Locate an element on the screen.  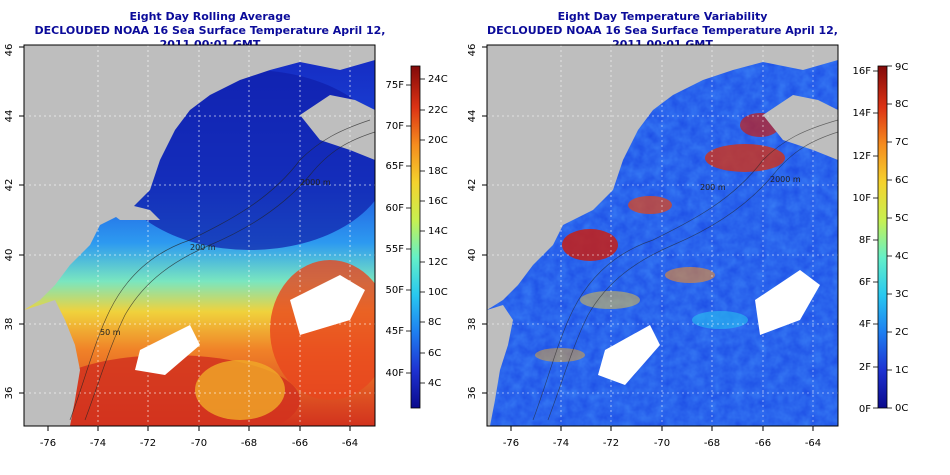
left-cbar-c: 22C is located at coordinates (438, 110).